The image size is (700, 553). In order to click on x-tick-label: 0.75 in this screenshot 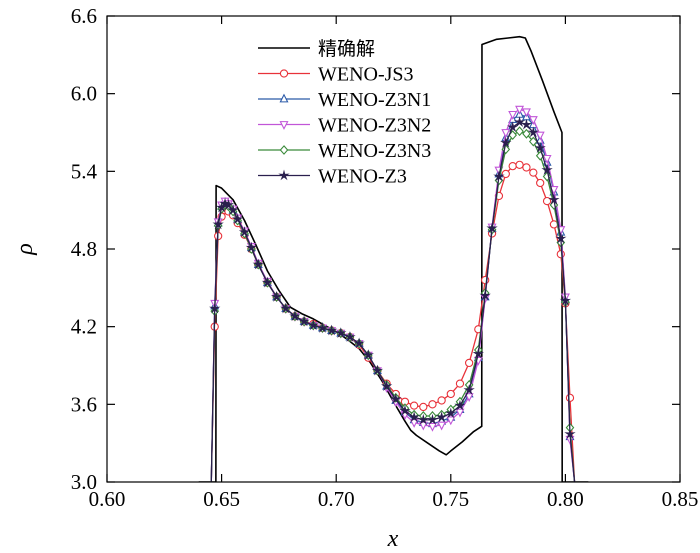, I will do `click(450, 499)`.